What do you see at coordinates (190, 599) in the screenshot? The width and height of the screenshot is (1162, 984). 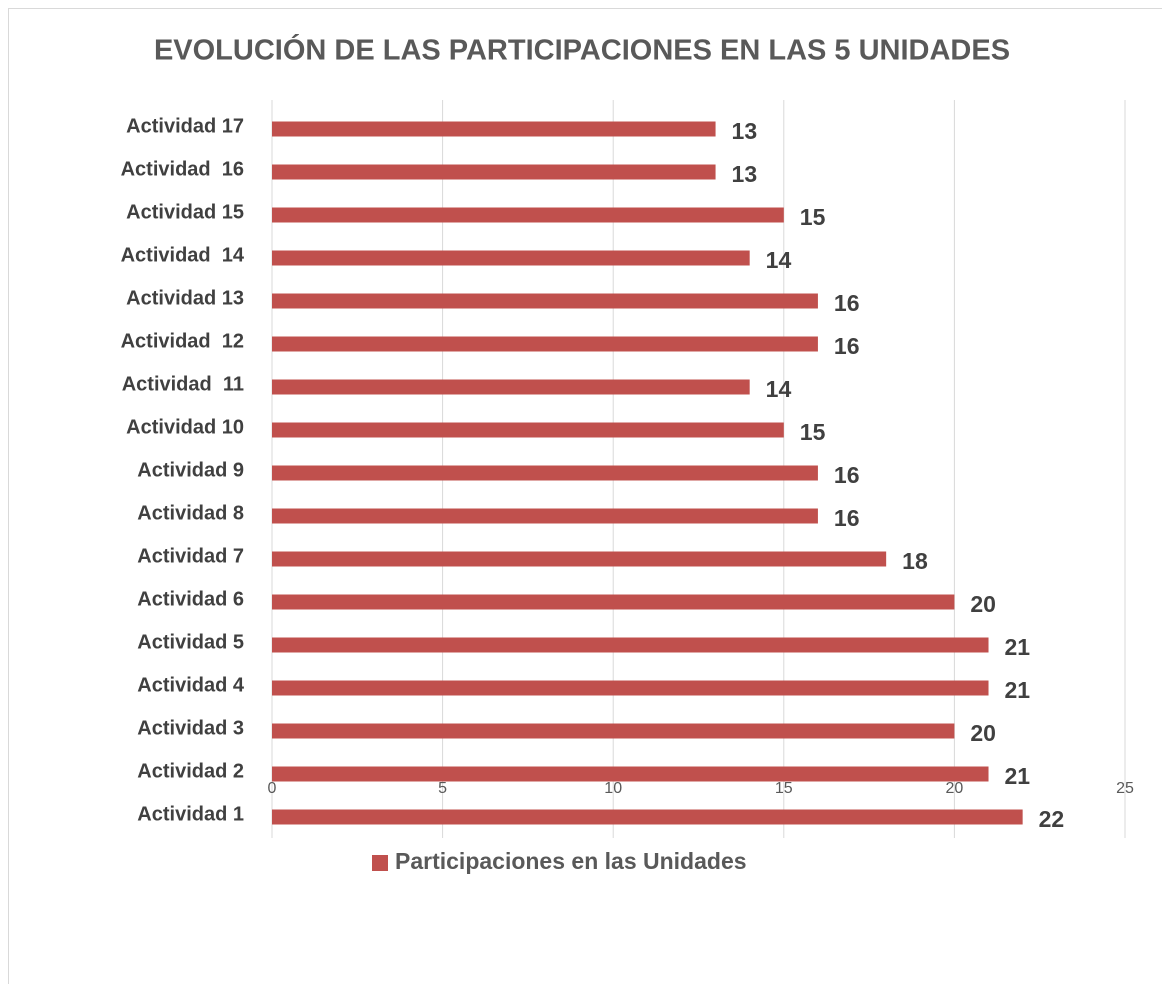 I see `y-tick-label: Actividad 6` at bounding box center [190, 599].